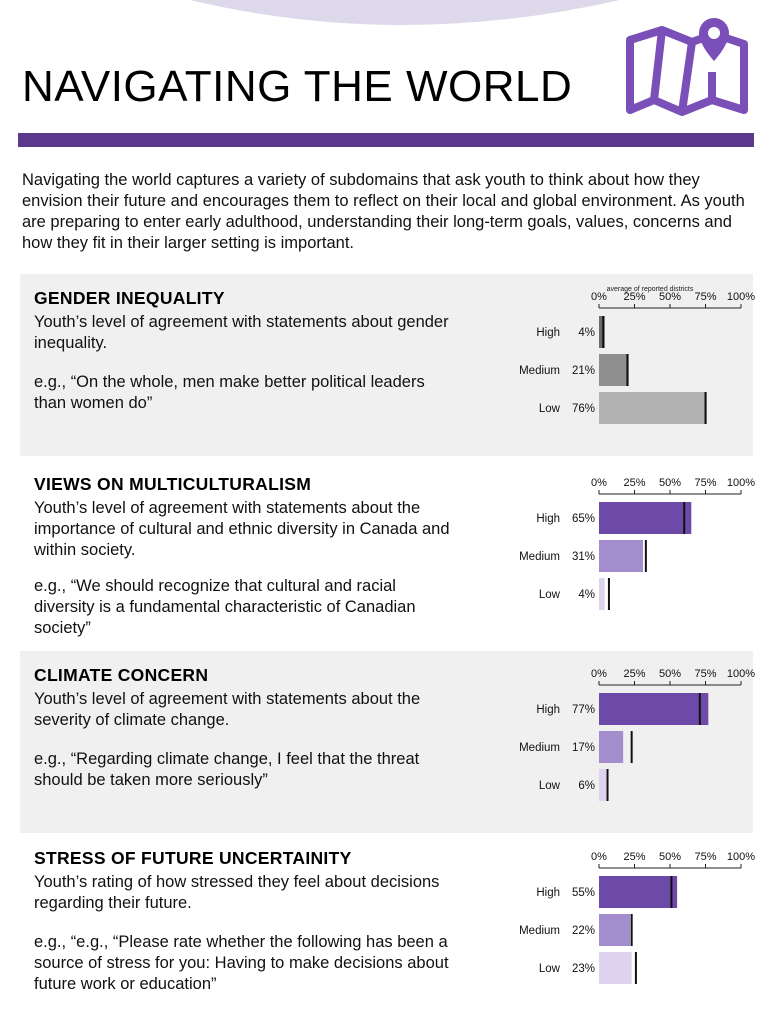  Describe the element at coordinates (583, 931) in the screenshot. I see `data-label: 22%` at that location.